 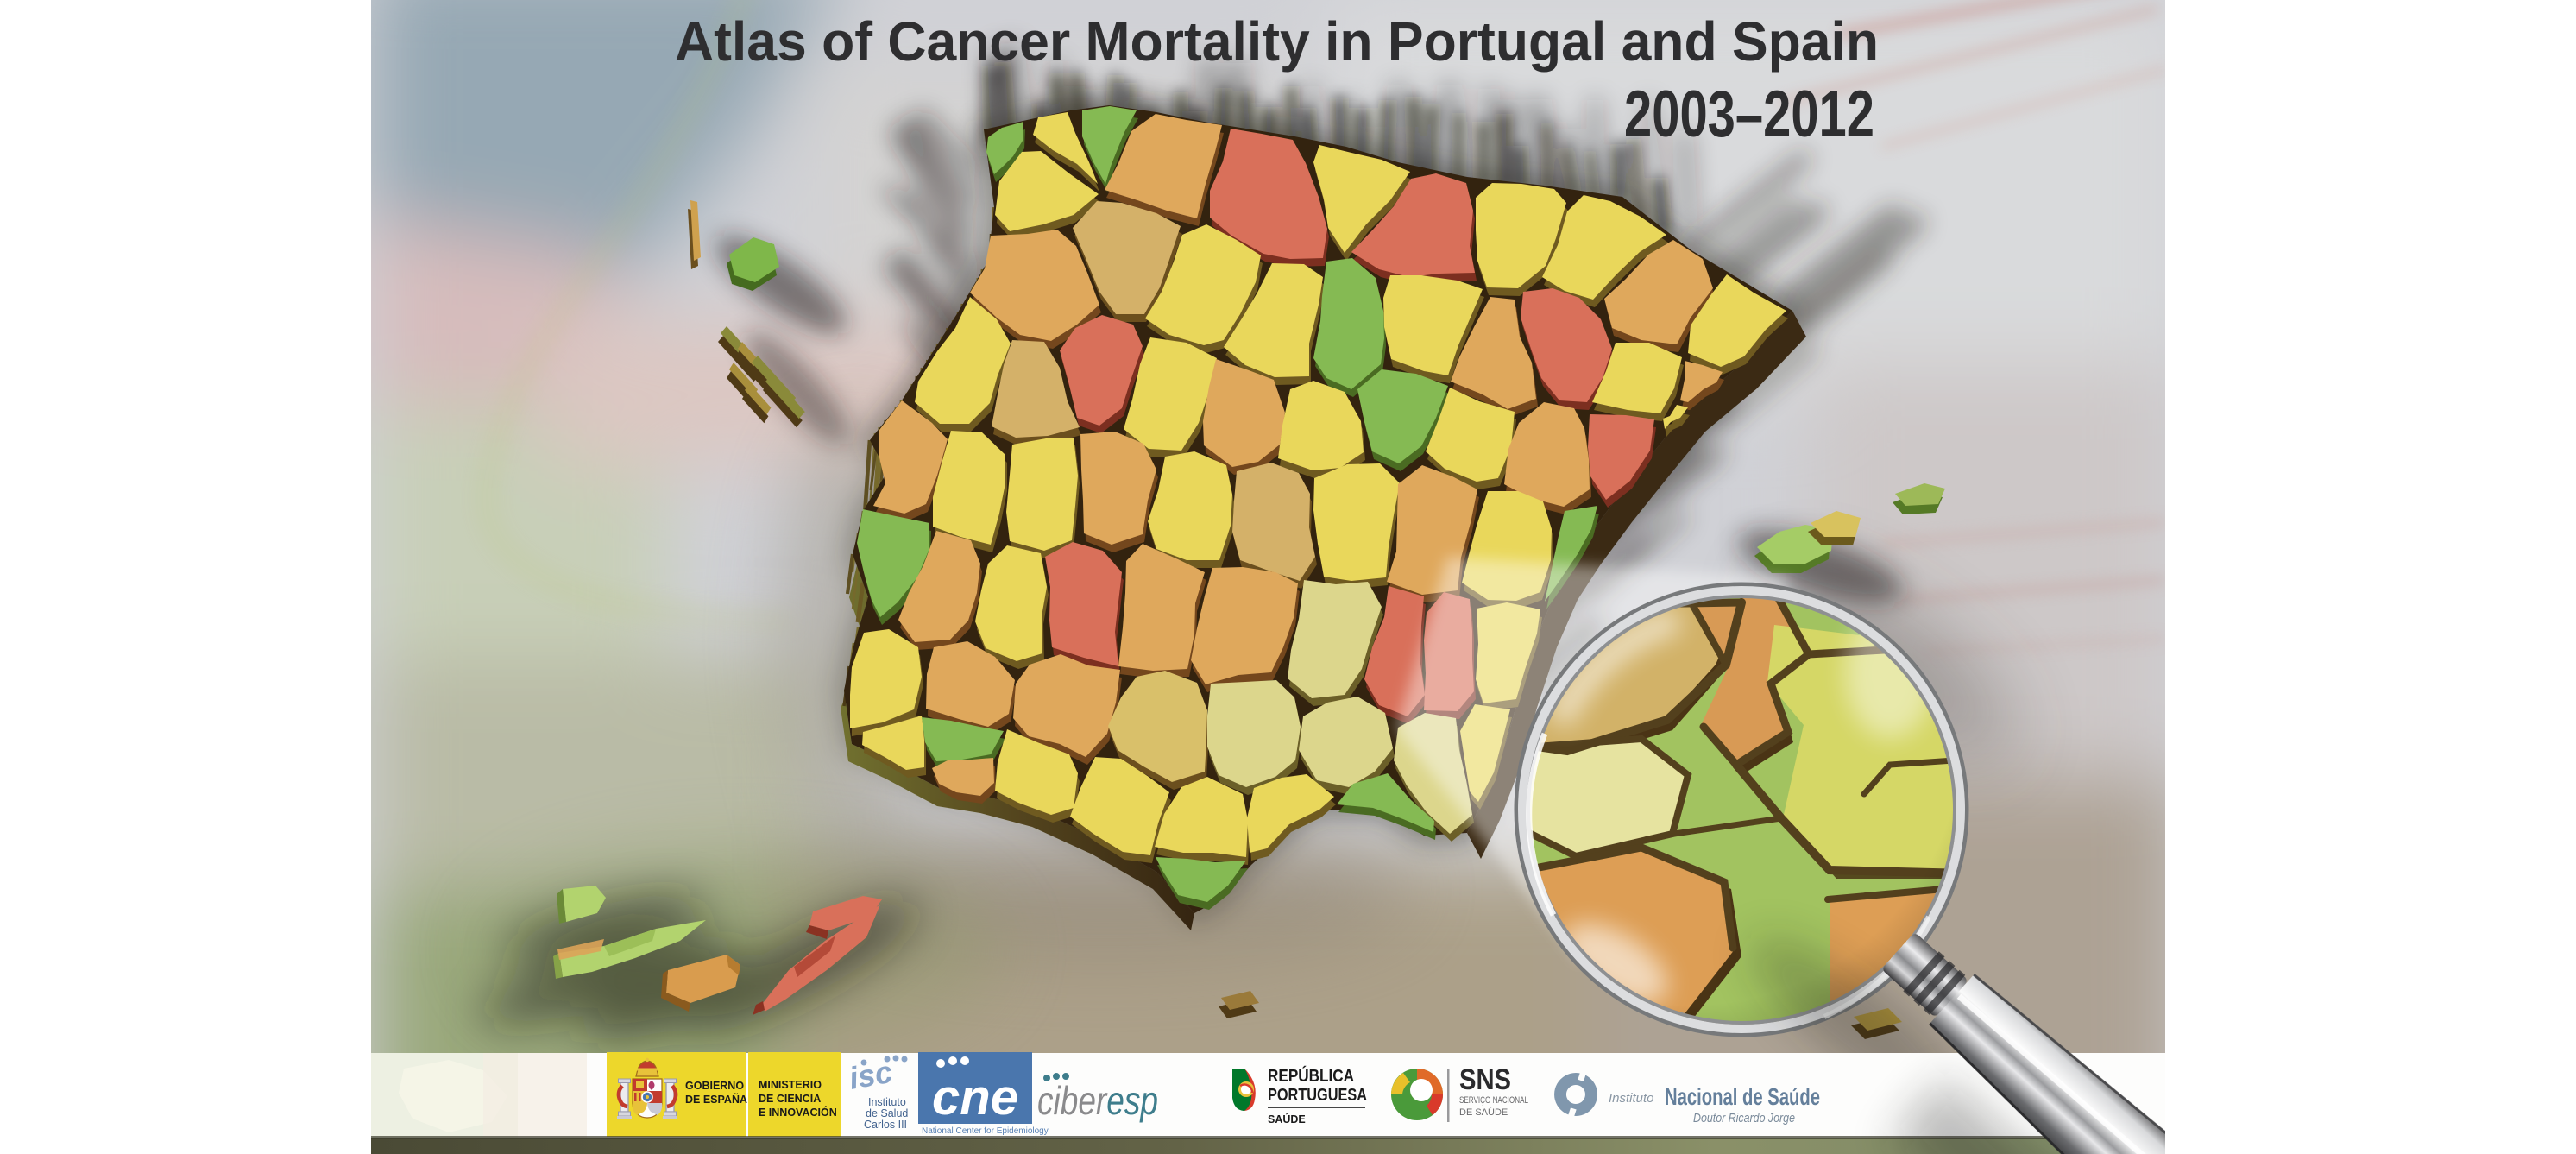 I want to click on svg-text: E INNOVACIÓN, so click(x=798, y=1112).